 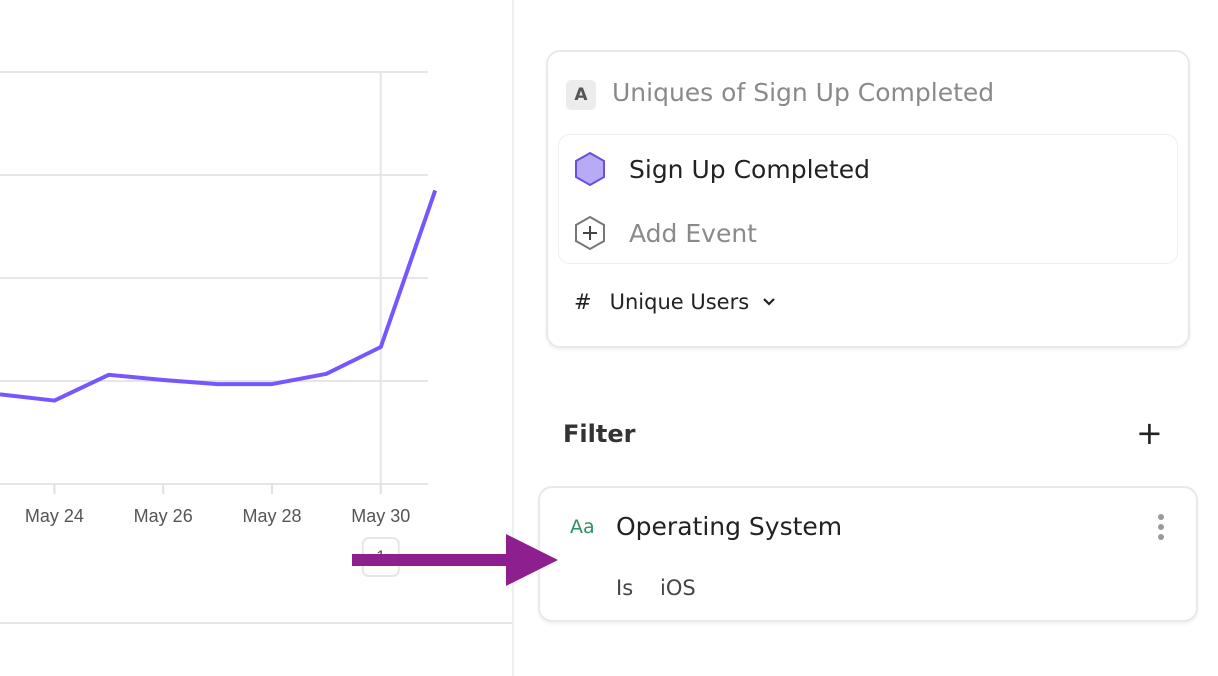 What do you see at coordinates (599, 434) in the screenshot?
I see `filter-heading: Filter` at bounding box center [599, 434].